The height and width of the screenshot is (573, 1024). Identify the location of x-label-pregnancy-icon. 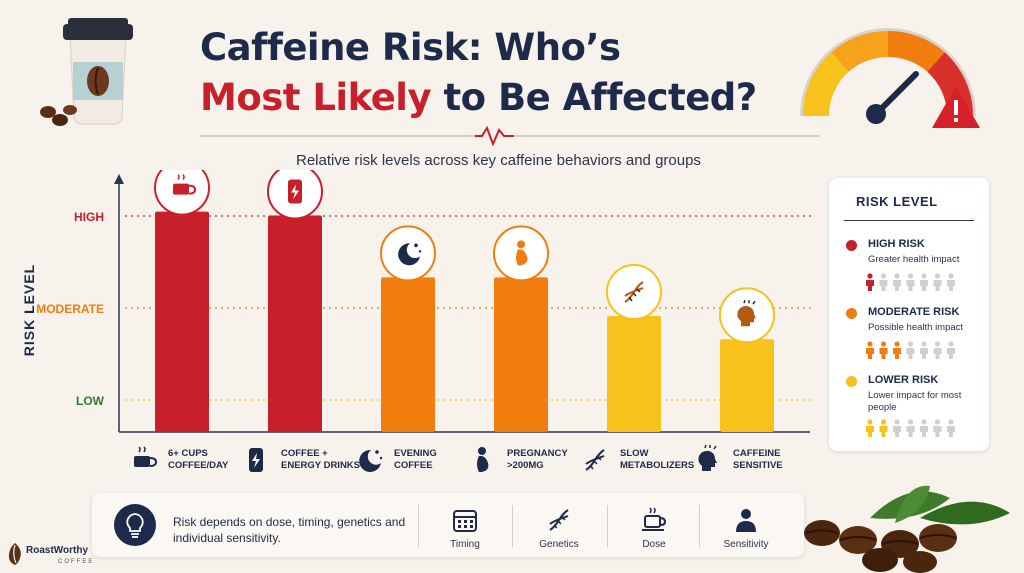
(483, 459).